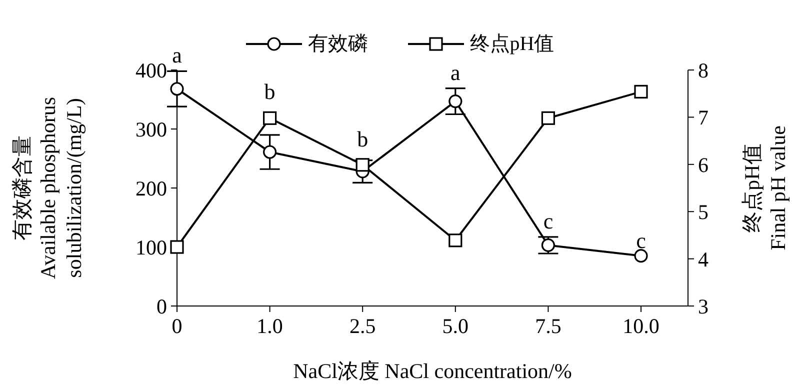 Image resolution: width=800 pixels, height=390 pixels. Describe the element at coordinates (641, 326) in the screenshot. I see `x-tick-label: 10.0` at that location.